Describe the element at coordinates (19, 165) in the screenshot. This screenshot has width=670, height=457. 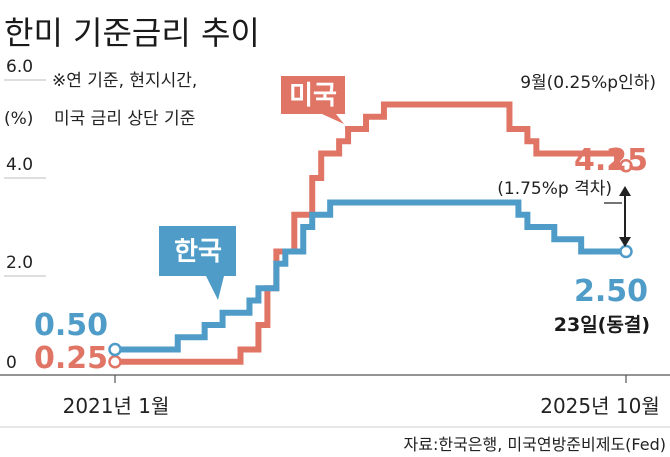
I see `y-tick-label: 4.0` at that location.